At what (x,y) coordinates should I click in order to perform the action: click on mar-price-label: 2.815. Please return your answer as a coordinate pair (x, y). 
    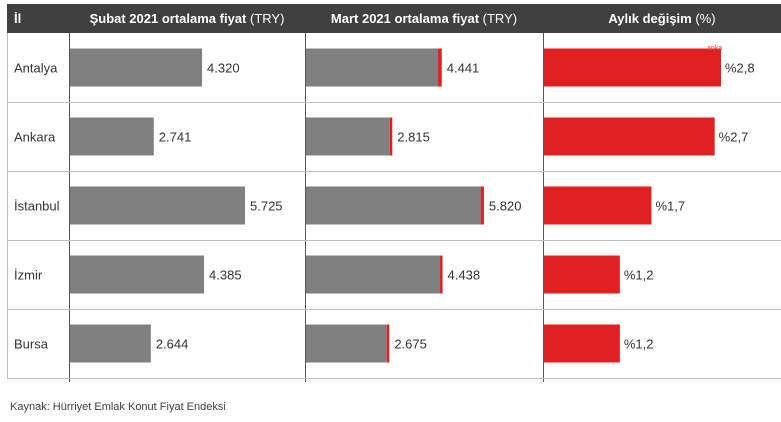
    Looking at the image, I should click on (413, 137).